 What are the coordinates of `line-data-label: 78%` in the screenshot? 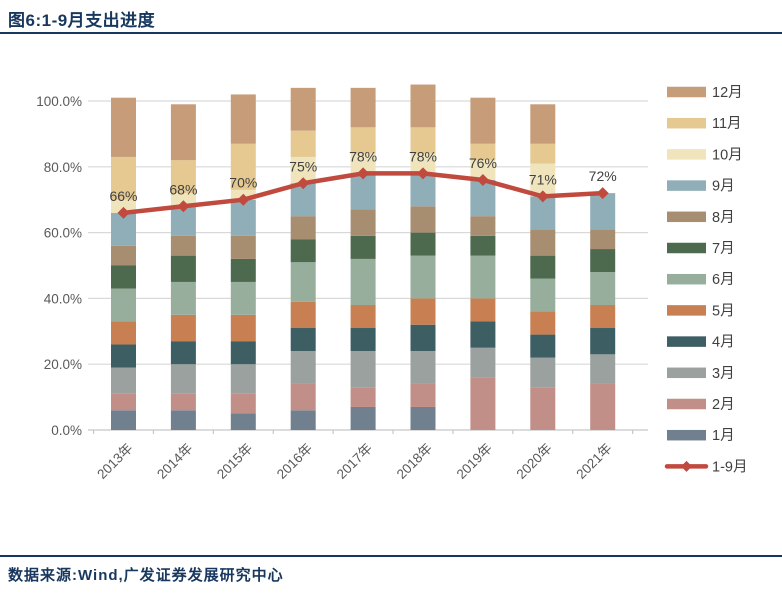 It's located at (363, 156).